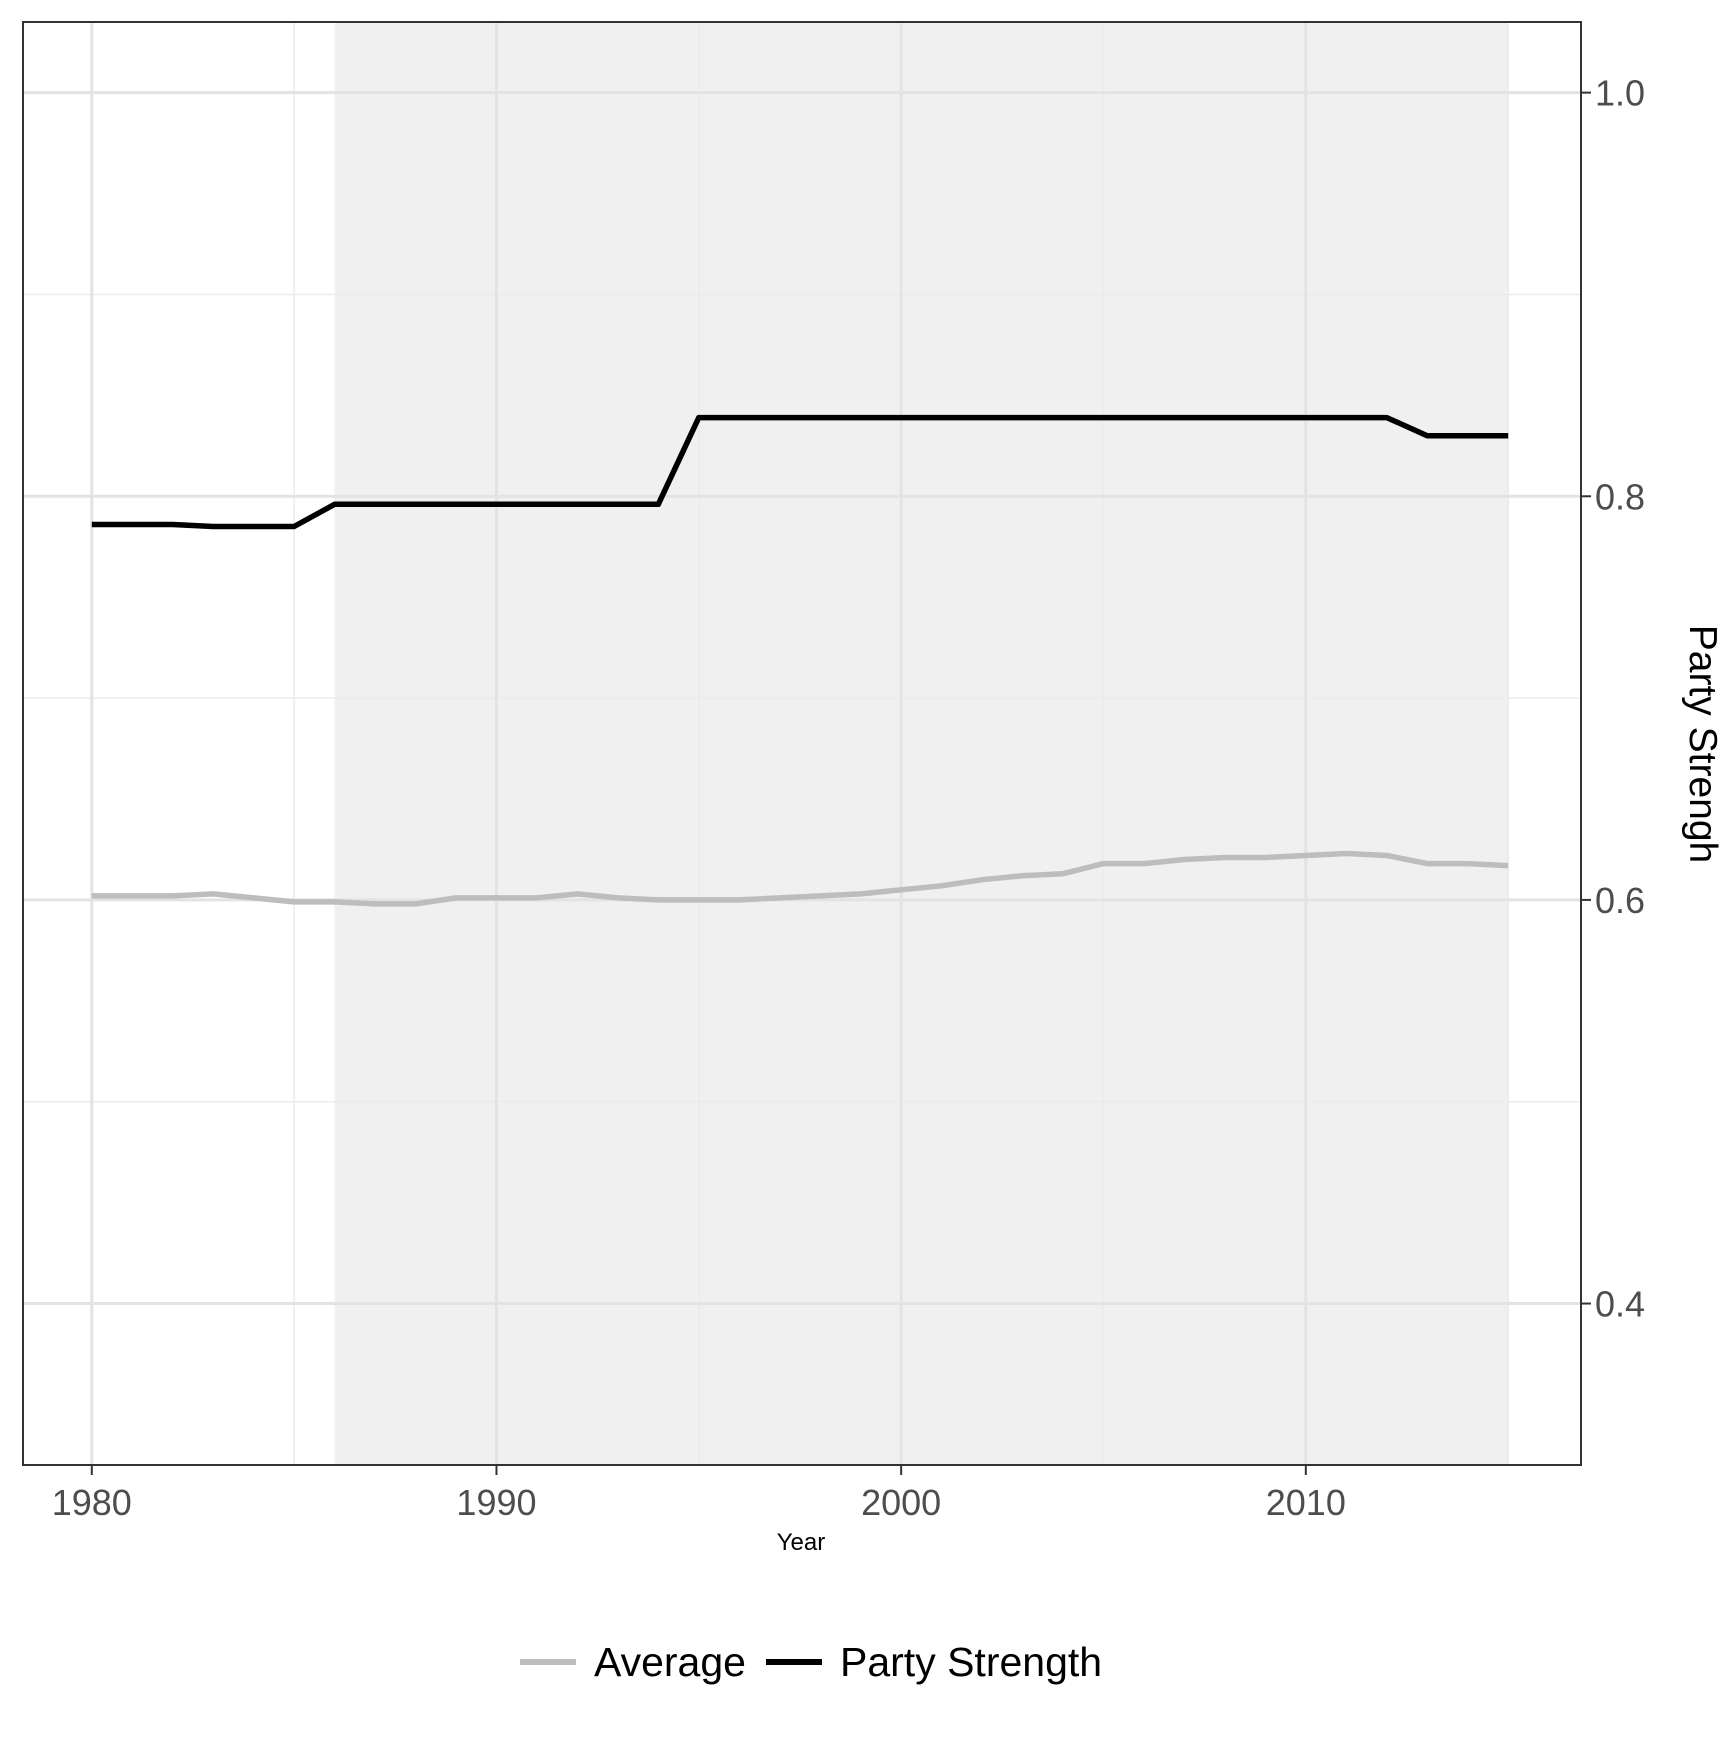 The width and height of the screenshot is (1725, 1750). Describe the element at coordinates (811, 1662) in the screenshot. I see `legend: Average Party Strength` at that location.